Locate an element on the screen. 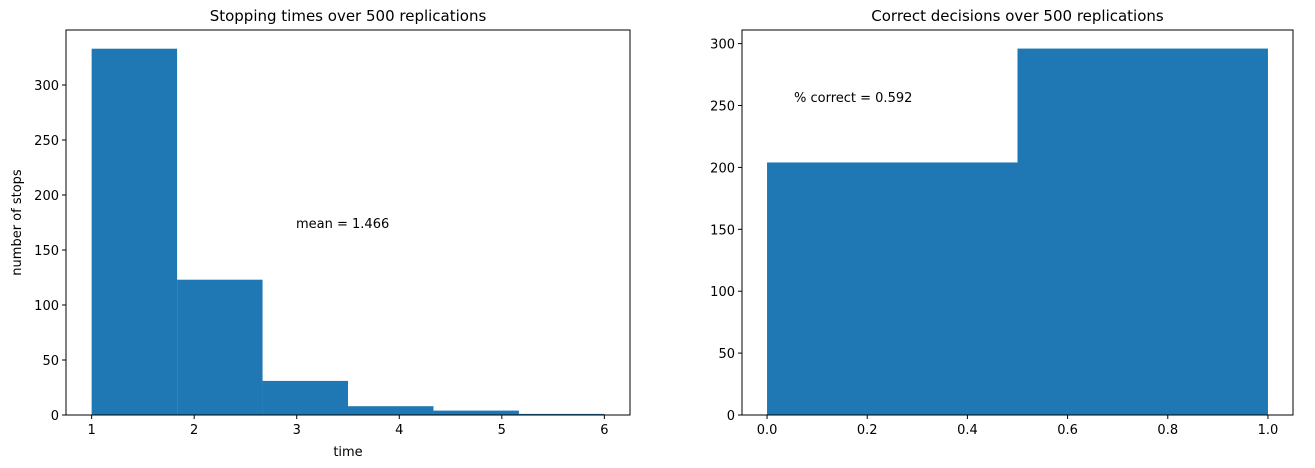  annotation: % correct = 0.592 is located at coordinates (853, 98).